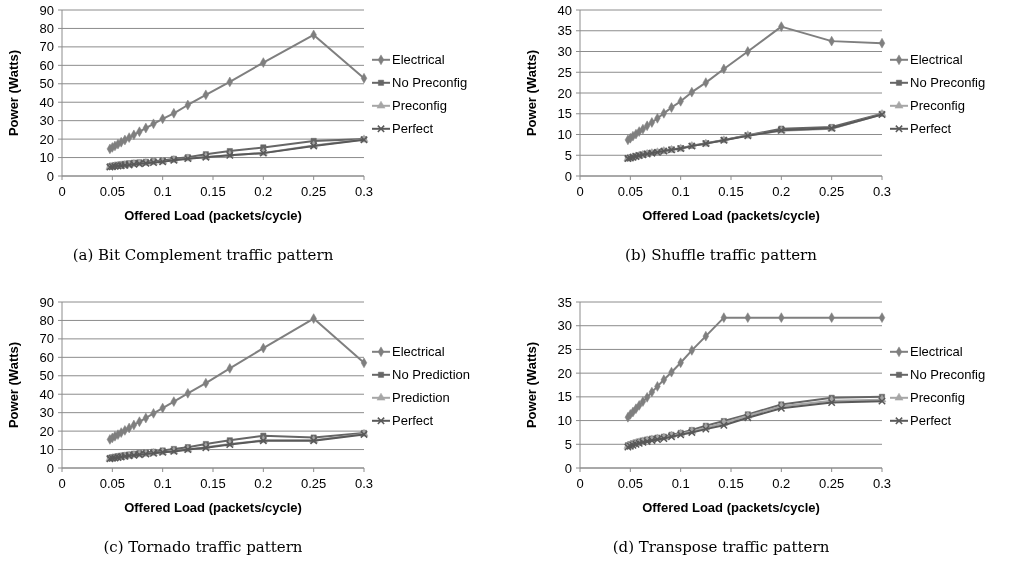 The height and width of the screenshot is (585, 1036). Describe the element at coordinates (203, 255) in the screenshot. I see `text: (a) Bit Complement traffic pattern` at that location.